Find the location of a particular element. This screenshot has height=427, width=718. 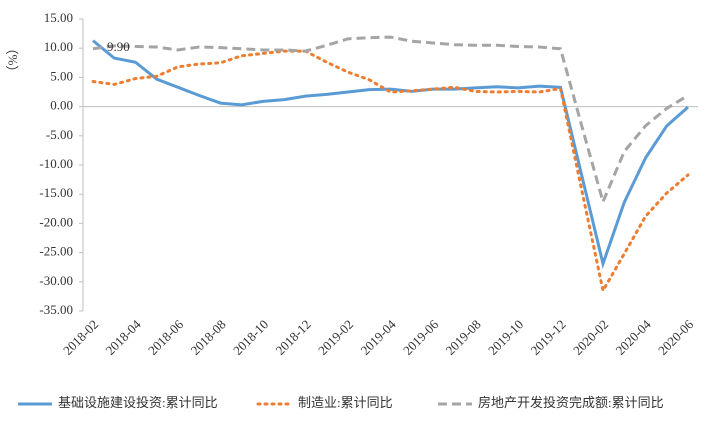

x-tick-label: 2019-04 is located at coordinates (378, 337).